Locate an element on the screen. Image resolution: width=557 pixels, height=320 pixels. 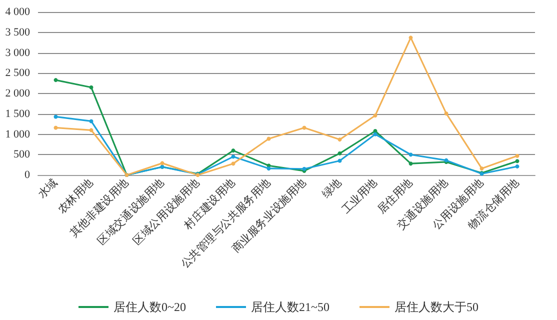
y-tick-label: 3 500 is located at coordinates (17, 32).